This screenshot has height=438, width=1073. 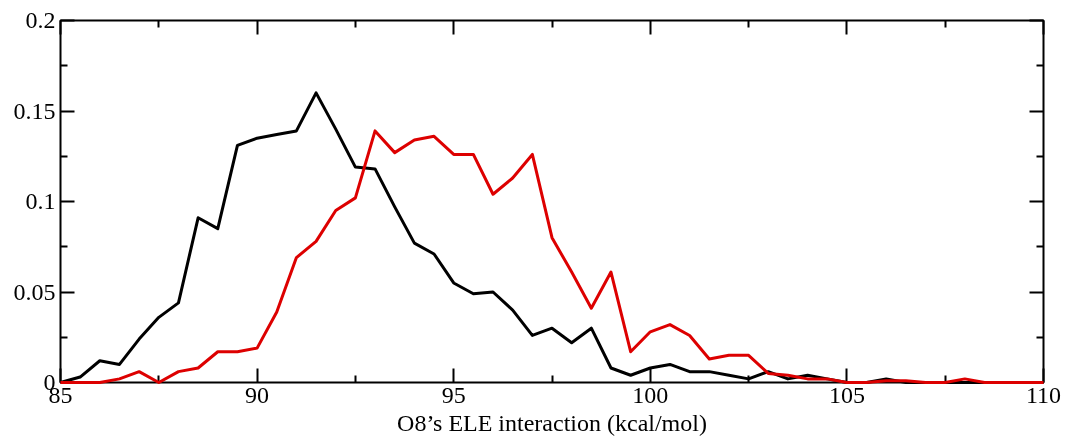 I want to click on y-tick-label: 0.15, so click(x=34, y=110).